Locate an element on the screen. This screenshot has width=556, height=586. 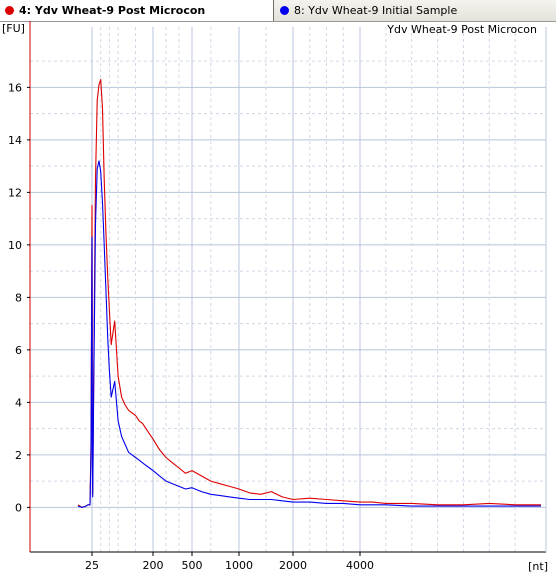
y-tick-label: 14 is located at coordinates (15, 140).